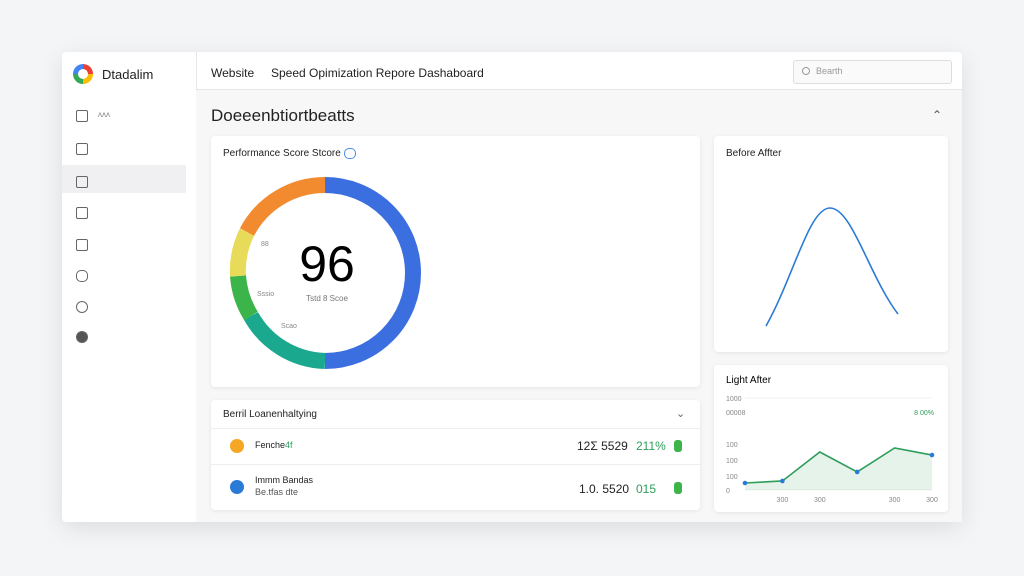 This screenshot has width=1024, height=576. I want to click on row-change: 211%, so click(651, 446).